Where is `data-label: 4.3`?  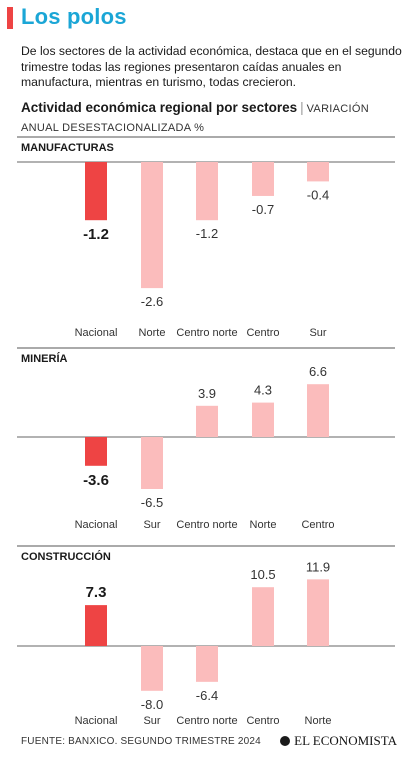
data-label: 4.3 is located at coordinates (263, 390).